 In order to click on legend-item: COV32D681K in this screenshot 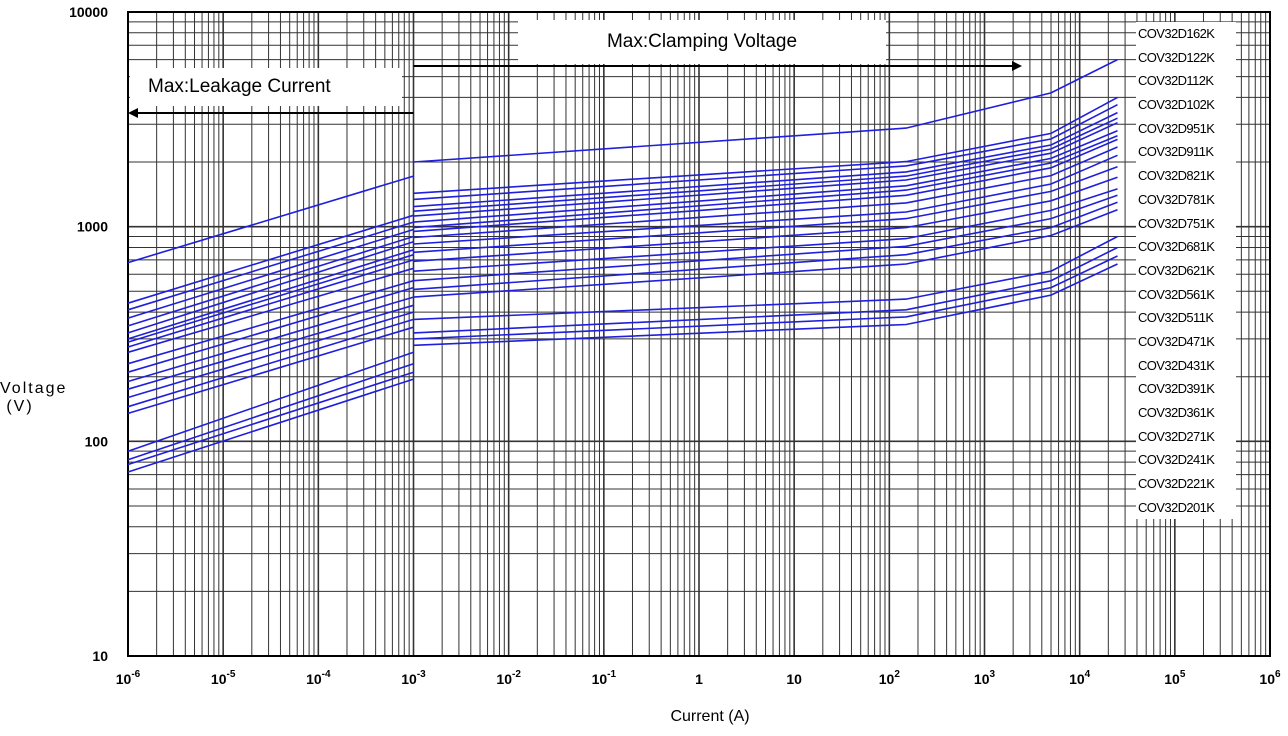, I will do `click(1176, 247)`.